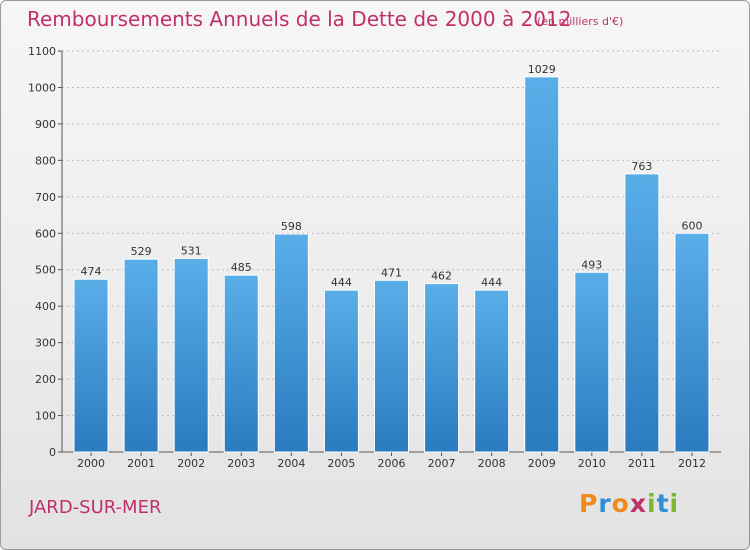 The width and height of the screenshot is (750, 550). What do you see at coordinates (45, 416) in the screenshot?
I see `y-tick-label: 100` at bounding box center [45, 416].